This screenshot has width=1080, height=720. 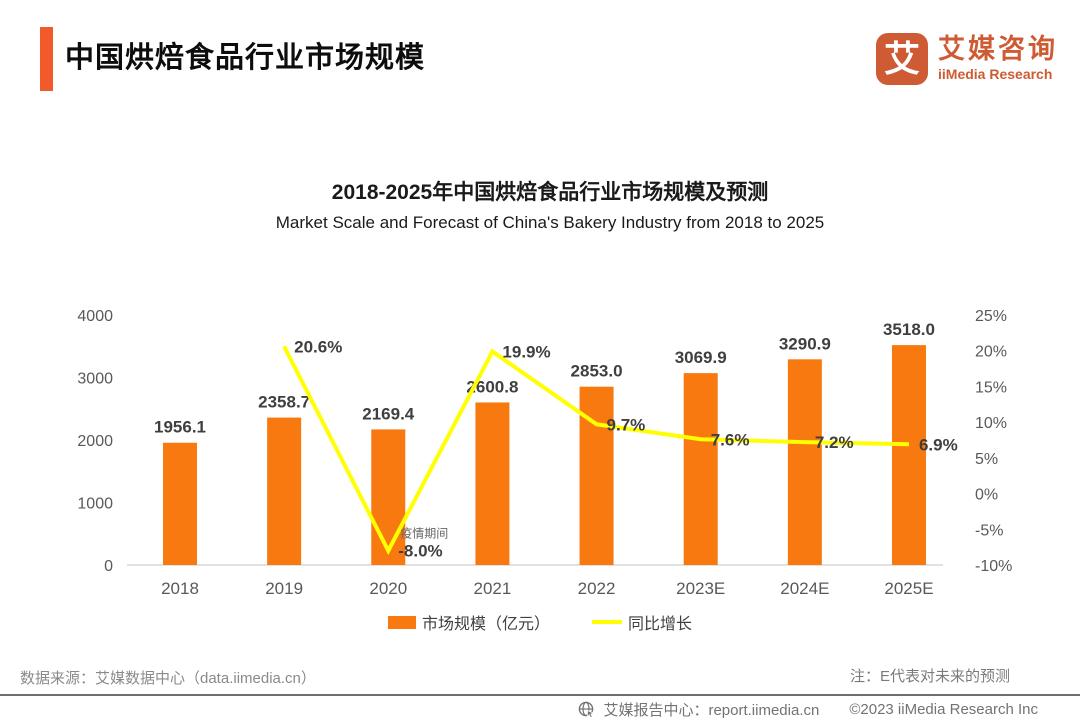 I want to click on logo-name-en: iiMedia Research, so click(x=995, y=74).